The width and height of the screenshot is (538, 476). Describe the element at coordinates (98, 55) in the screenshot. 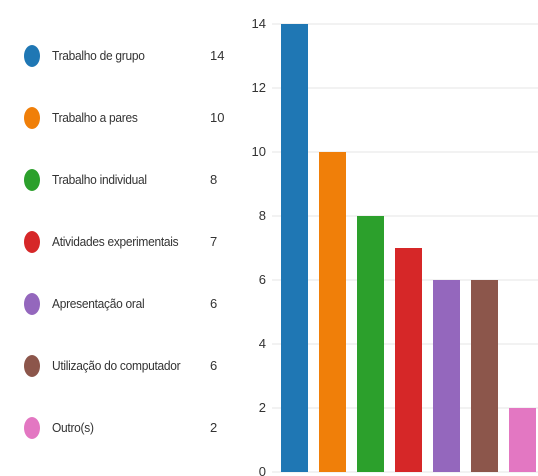

I see `legend-label: Trabalho de grupo` at that location.